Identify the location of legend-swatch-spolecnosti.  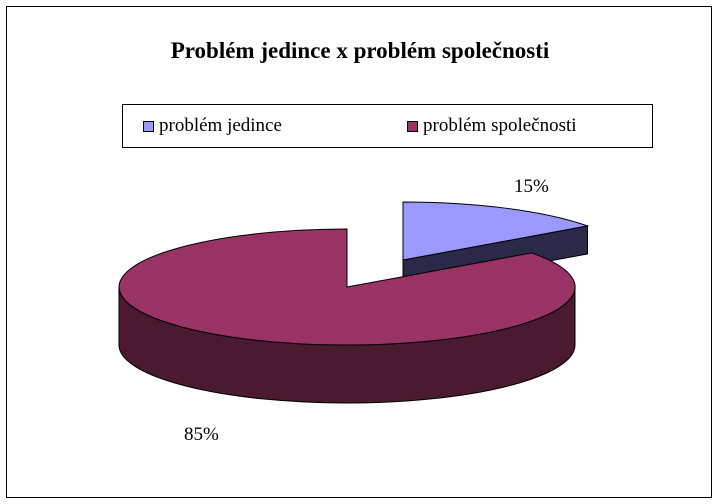
(412, 126).